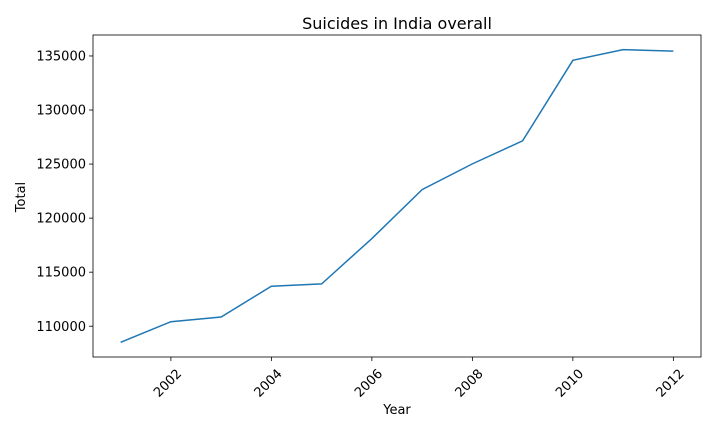 The image size is (720, 432). Describe the element at coordinates (570, 384) in the screenshot. I see `x-tick-label: 2010` at that location.